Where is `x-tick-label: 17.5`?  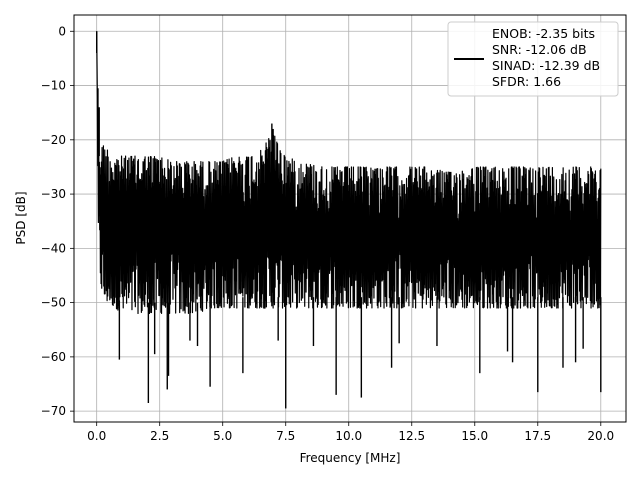 x-tick-label: 17.5 is located at coordinates (537, 436).